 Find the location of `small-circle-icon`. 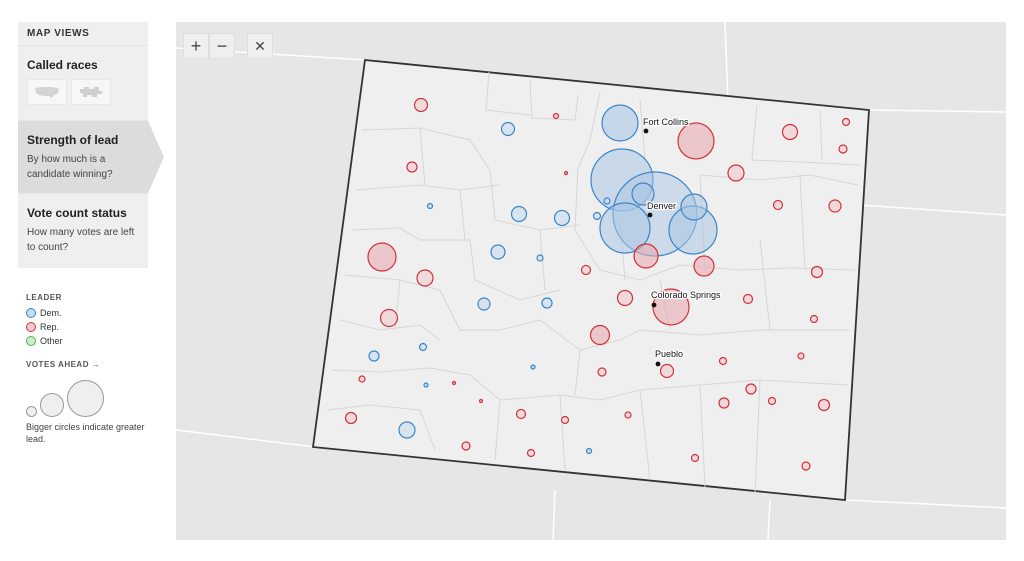

small-circle-icon is located at coordinates (31, 411).